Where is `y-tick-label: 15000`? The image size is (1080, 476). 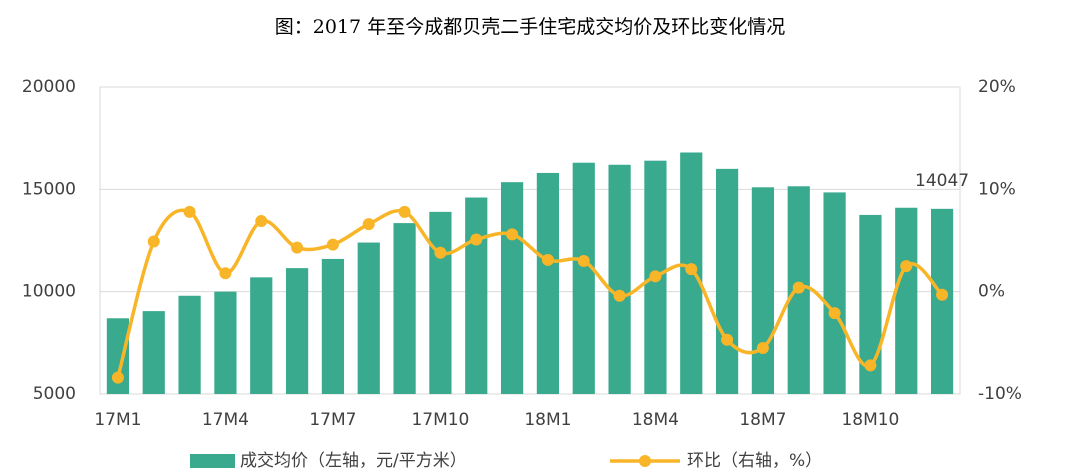
y-tick-label: 15000 is located at coordinates (49, 189).